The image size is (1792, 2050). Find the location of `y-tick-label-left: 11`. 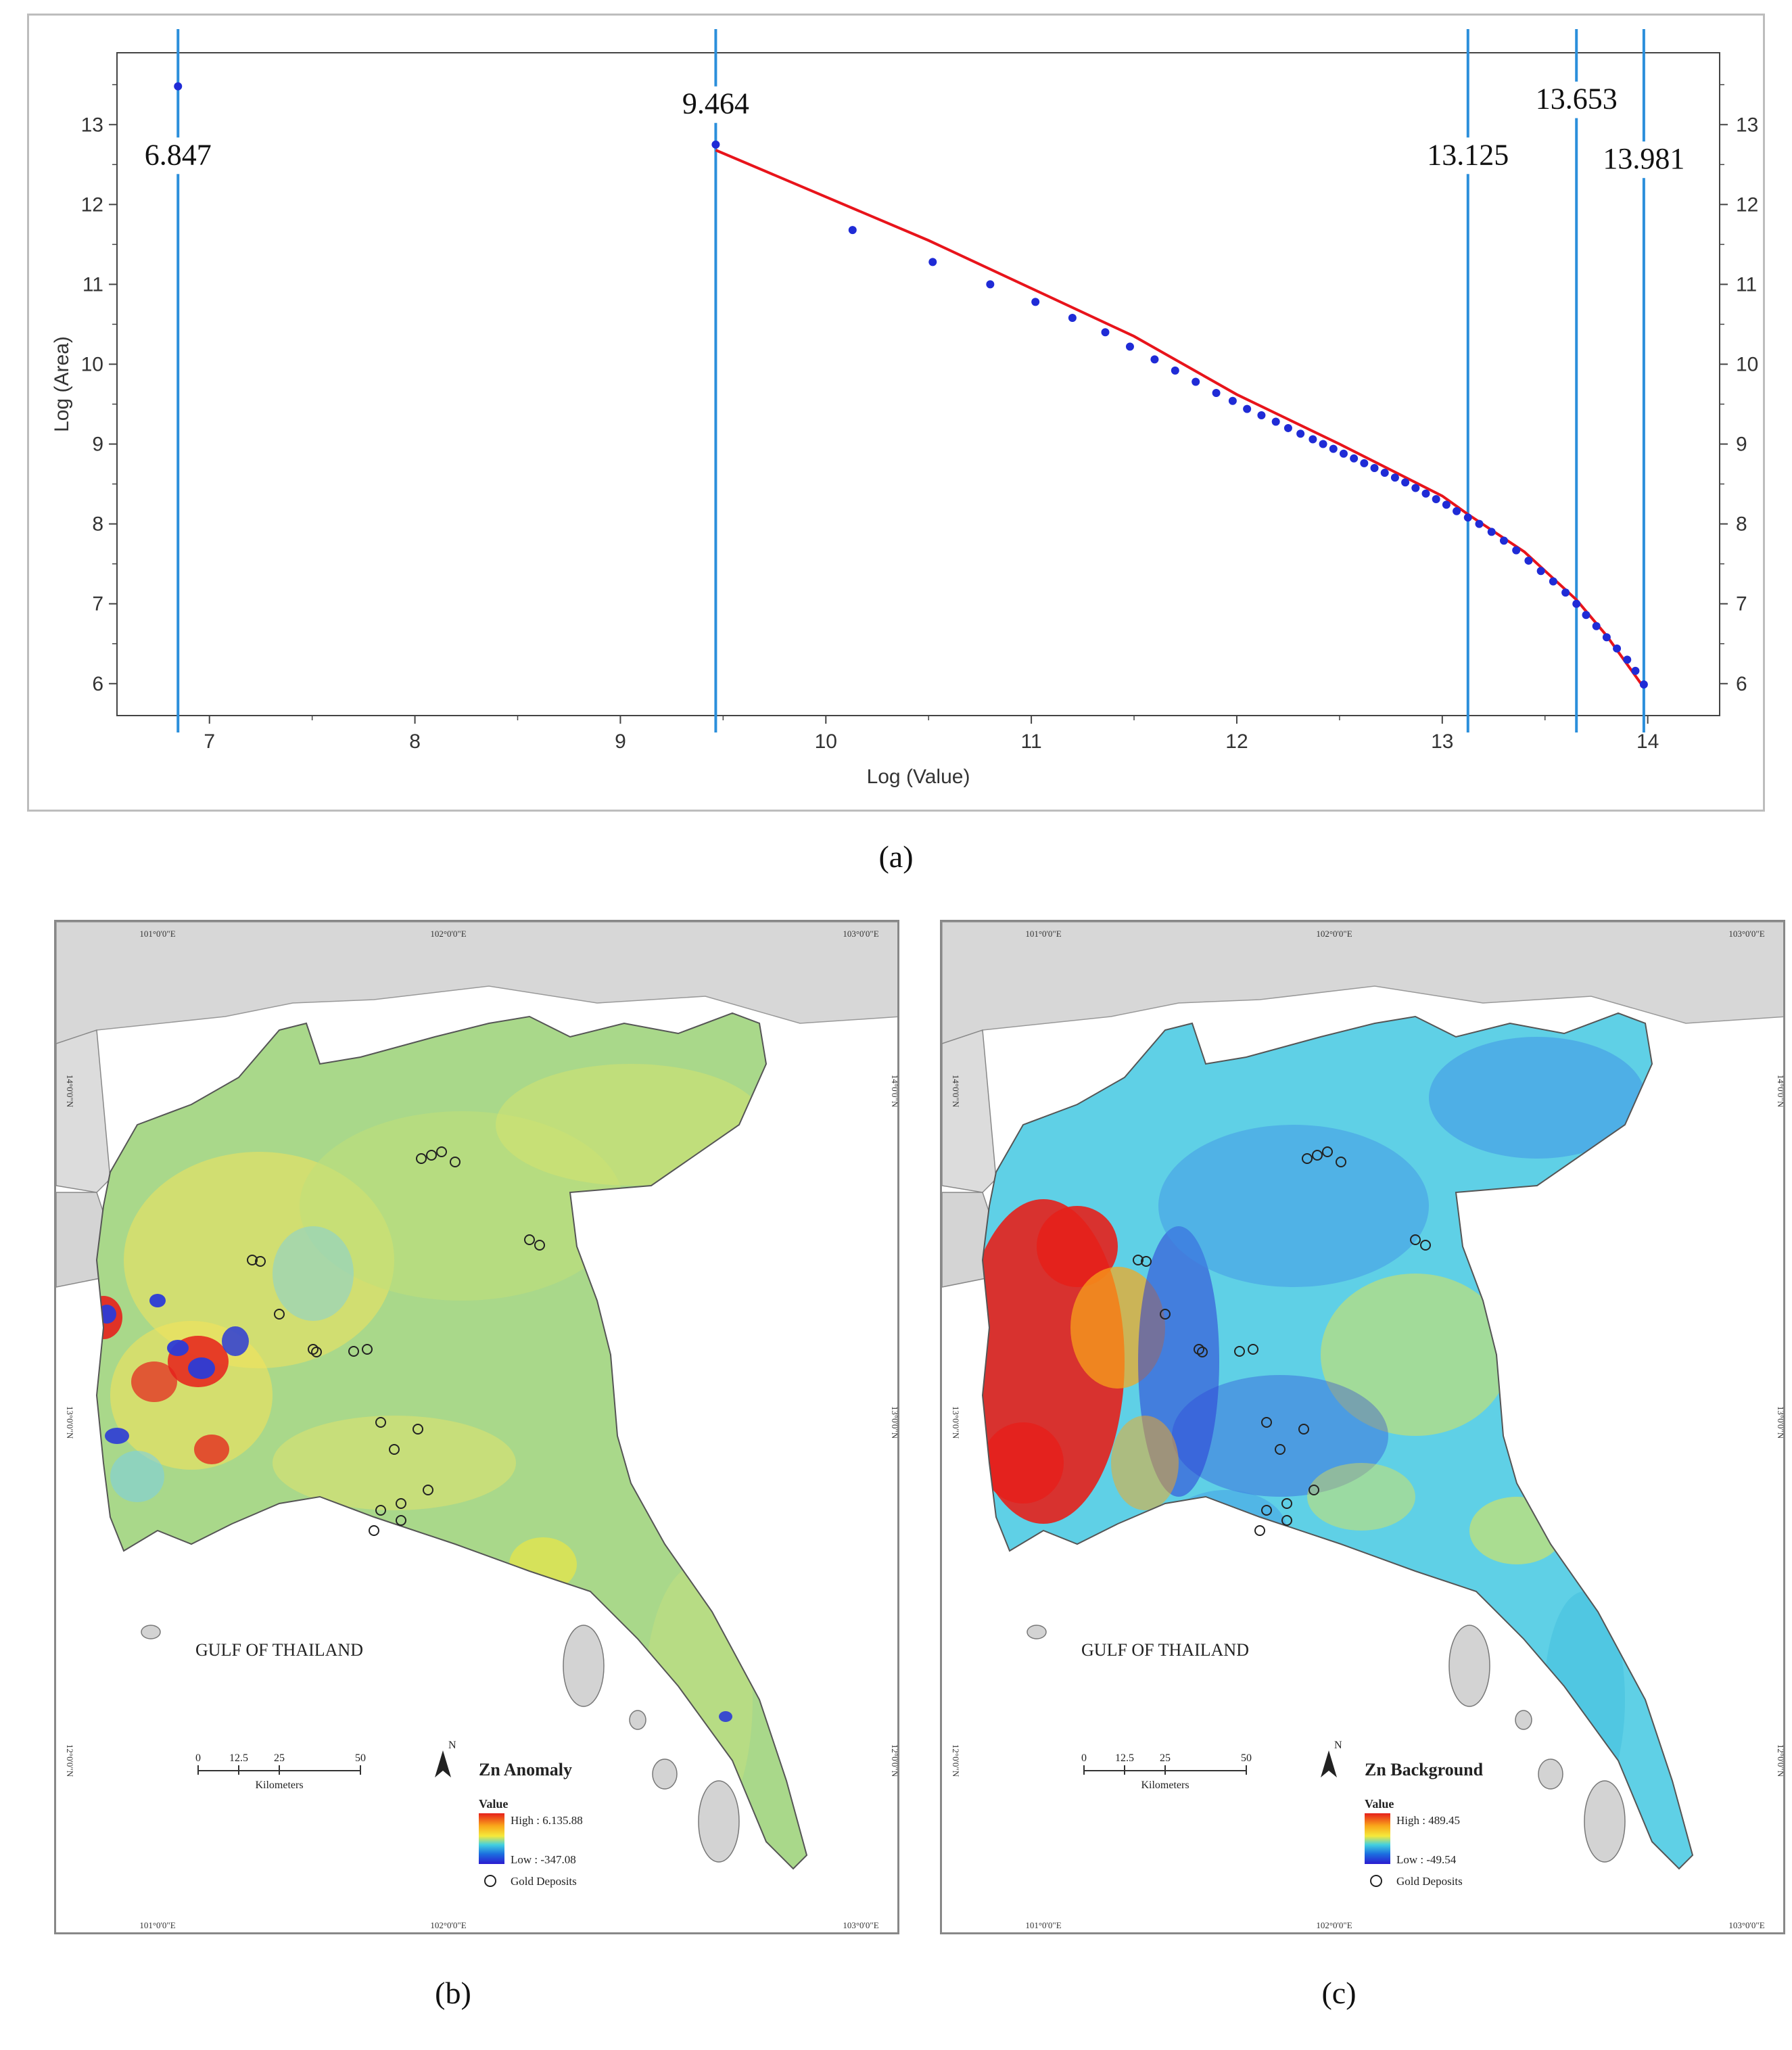

y-tick-label-left: 11 is located at coordinates (93, 284).